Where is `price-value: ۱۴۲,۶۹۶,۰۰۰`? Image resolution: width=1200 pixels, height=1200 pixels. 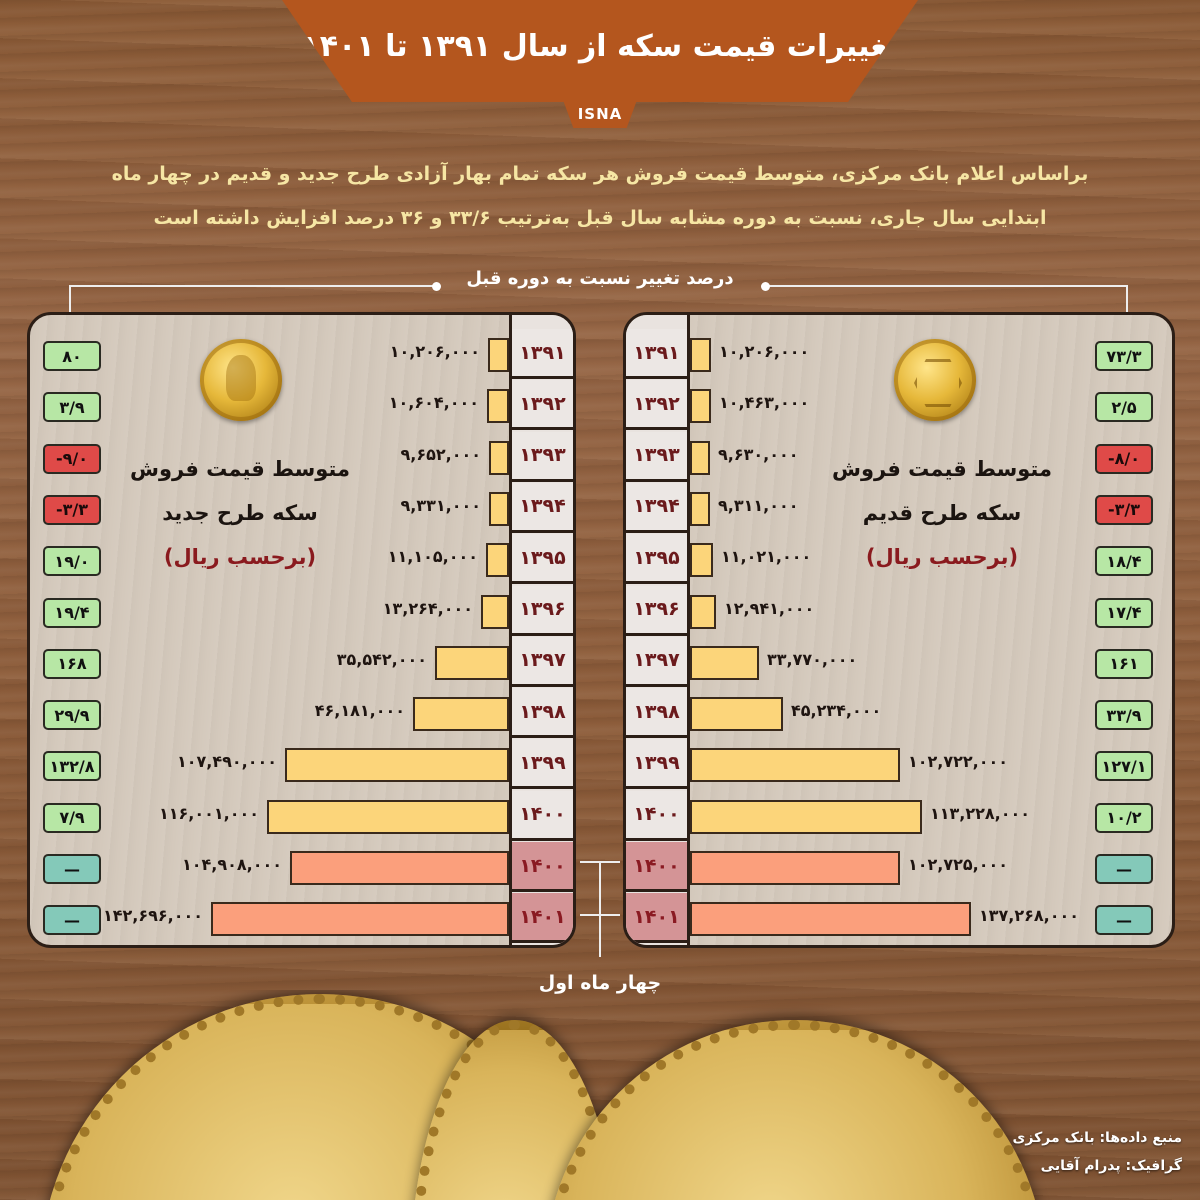 price-value: ۱۴۲,۶۹۶,۰۰۰ is located at coordinates (152, 916).